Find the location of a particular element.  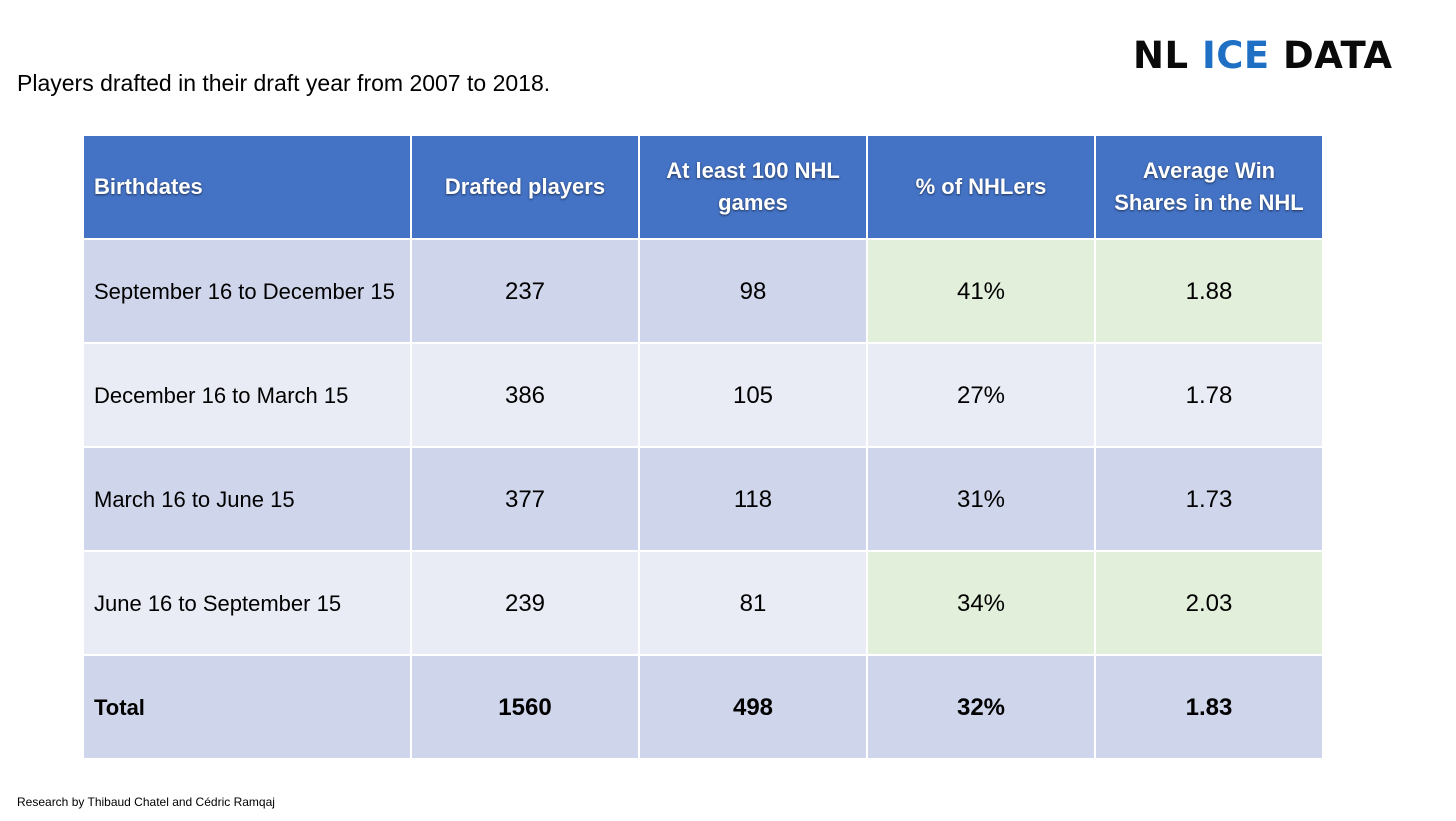

logo-text-ice: ICE is located at coordinates (1235, 55).